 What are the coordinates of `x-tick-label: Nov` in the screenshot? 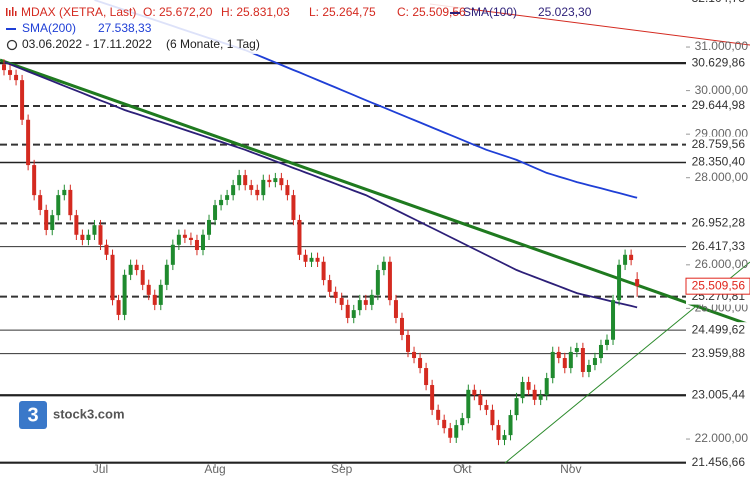 It's located at (570, 469).